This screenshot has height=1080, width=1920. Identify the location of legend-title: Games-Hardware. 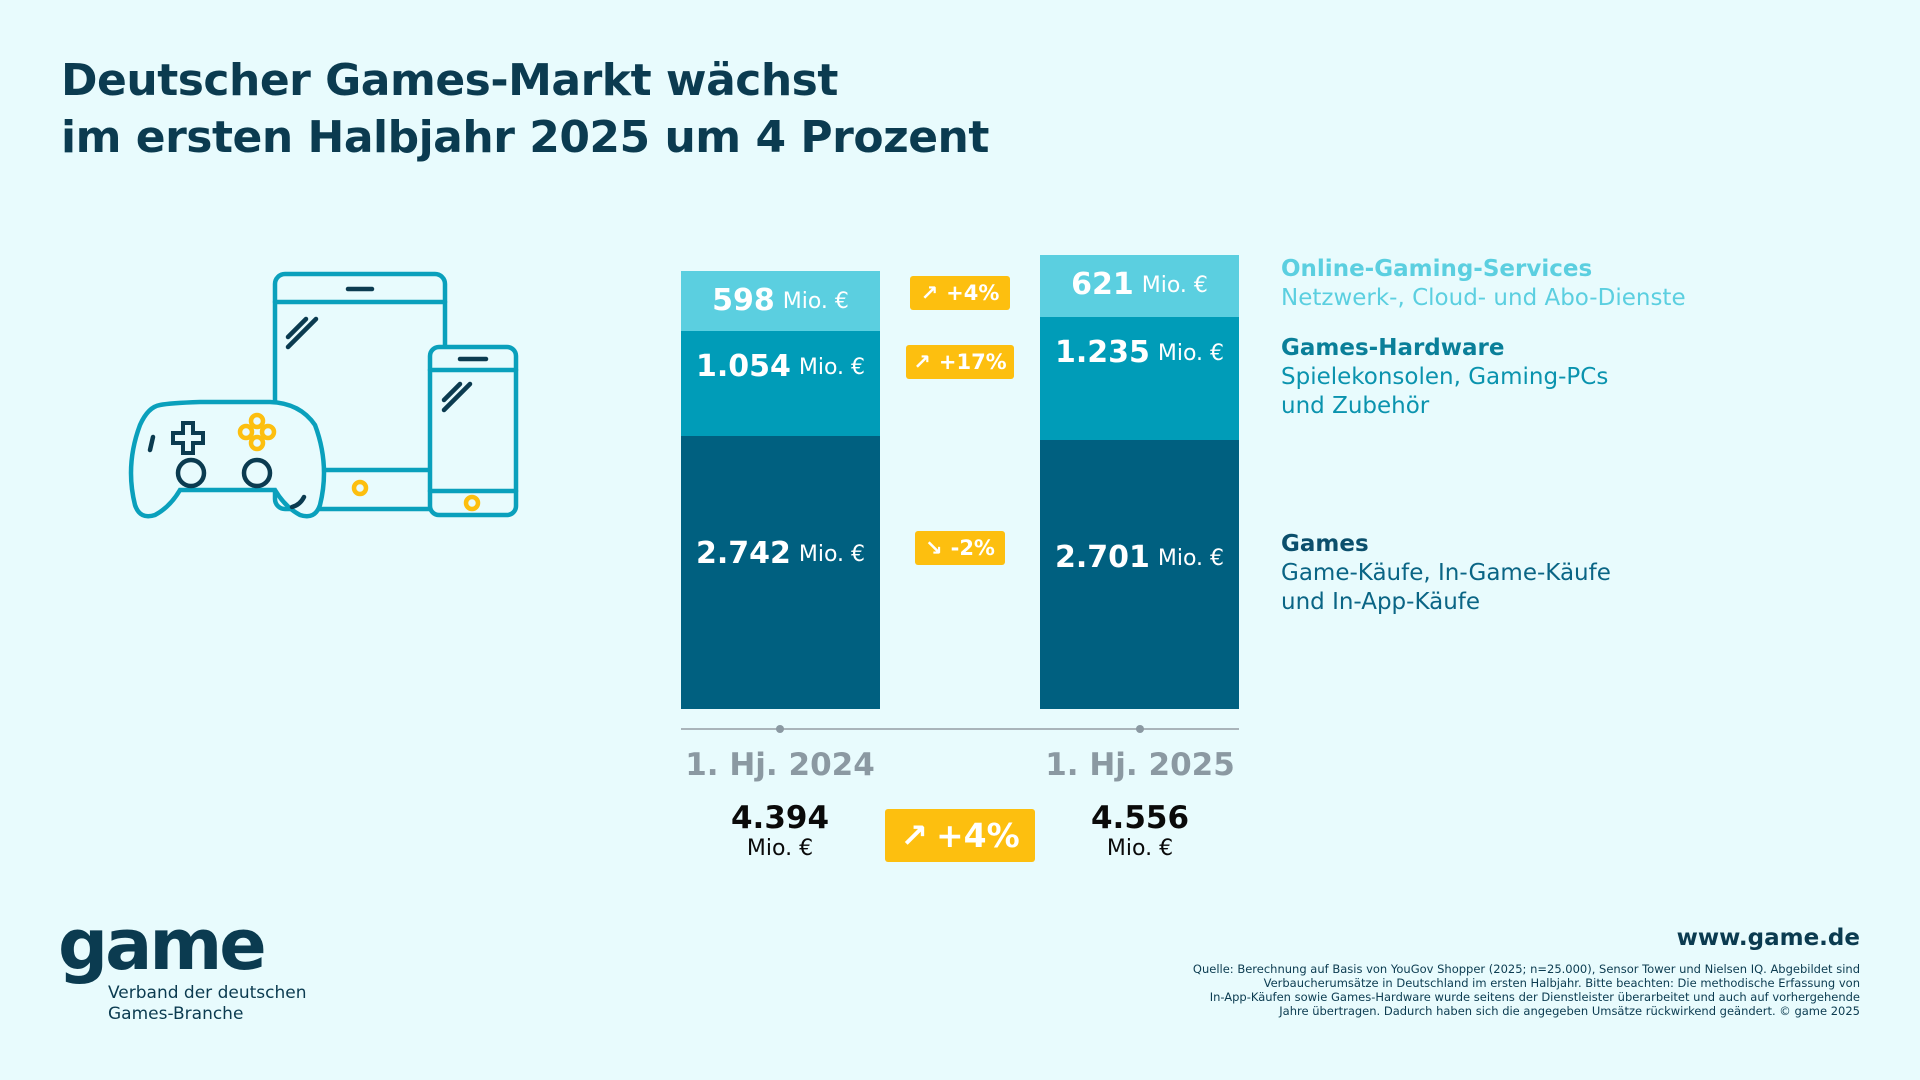
(1393, 348).